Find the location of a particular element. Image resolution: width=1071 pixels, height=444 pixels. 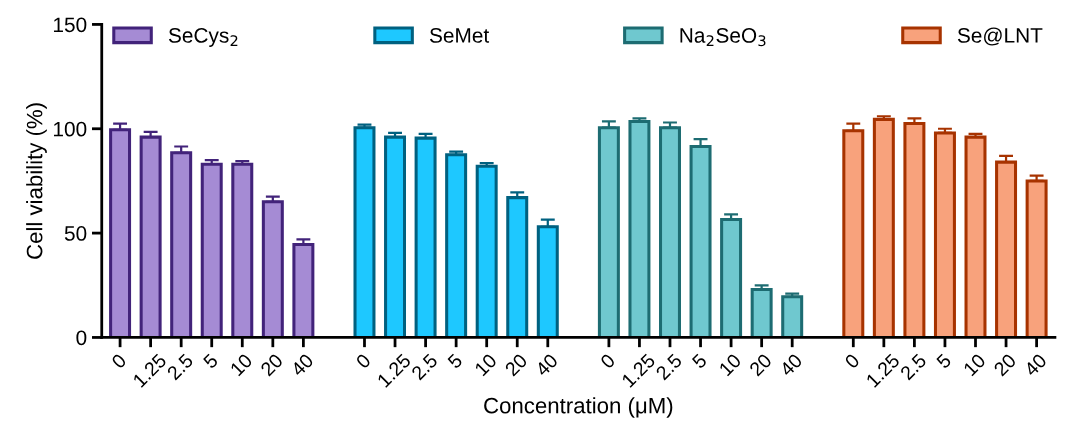

y-tick-label: 150 is located at coordinates (70, 25).